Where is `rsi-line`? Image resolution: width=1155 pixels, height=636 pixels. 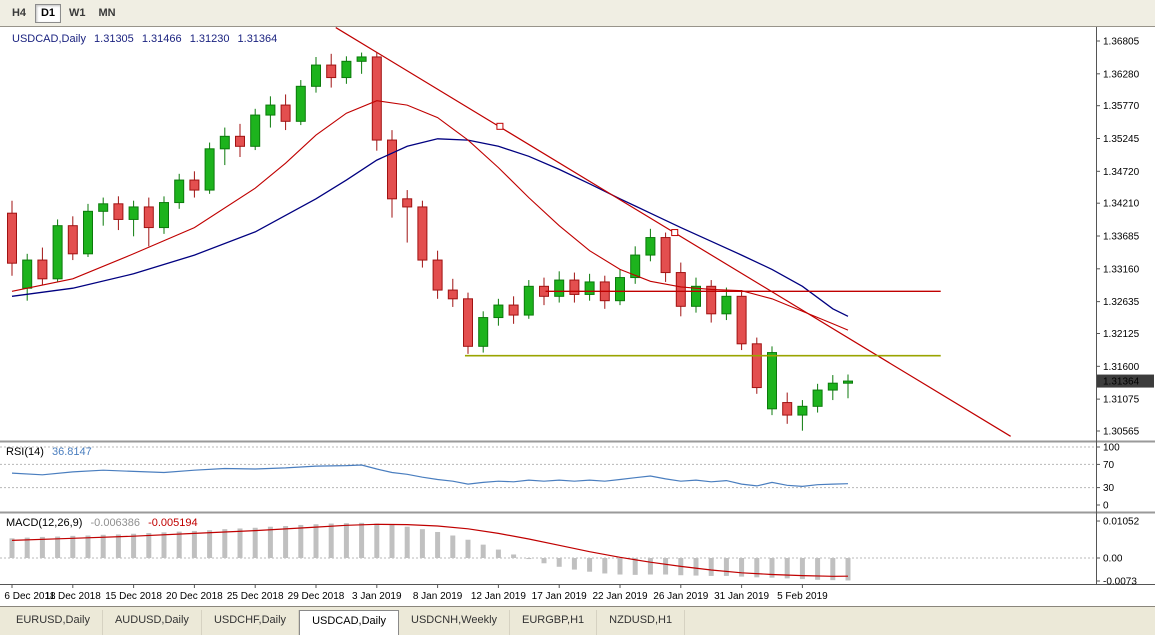
rsi-line is located at coordinates (430, 476).